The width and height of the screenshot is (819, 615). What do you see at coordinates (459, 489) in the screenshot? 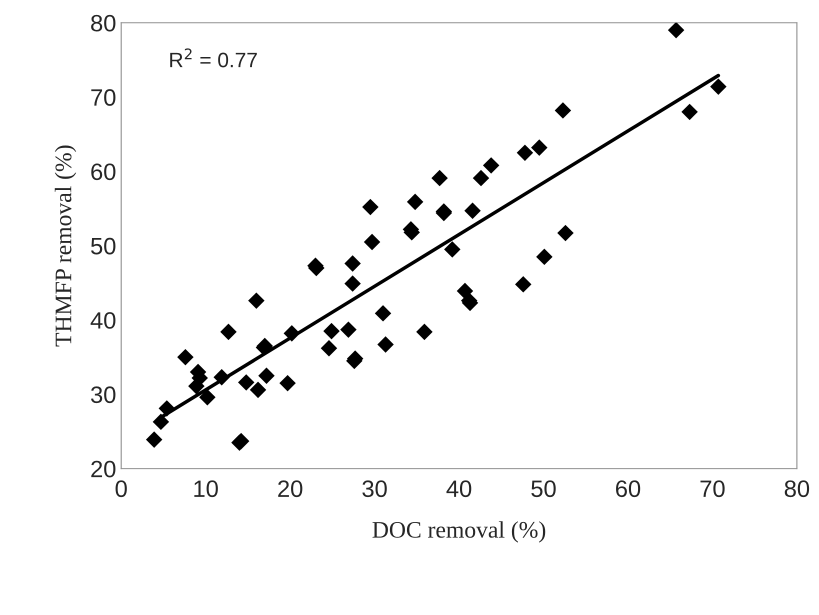
I see `x-tick-label: 40` at bounding box center [459, 489].